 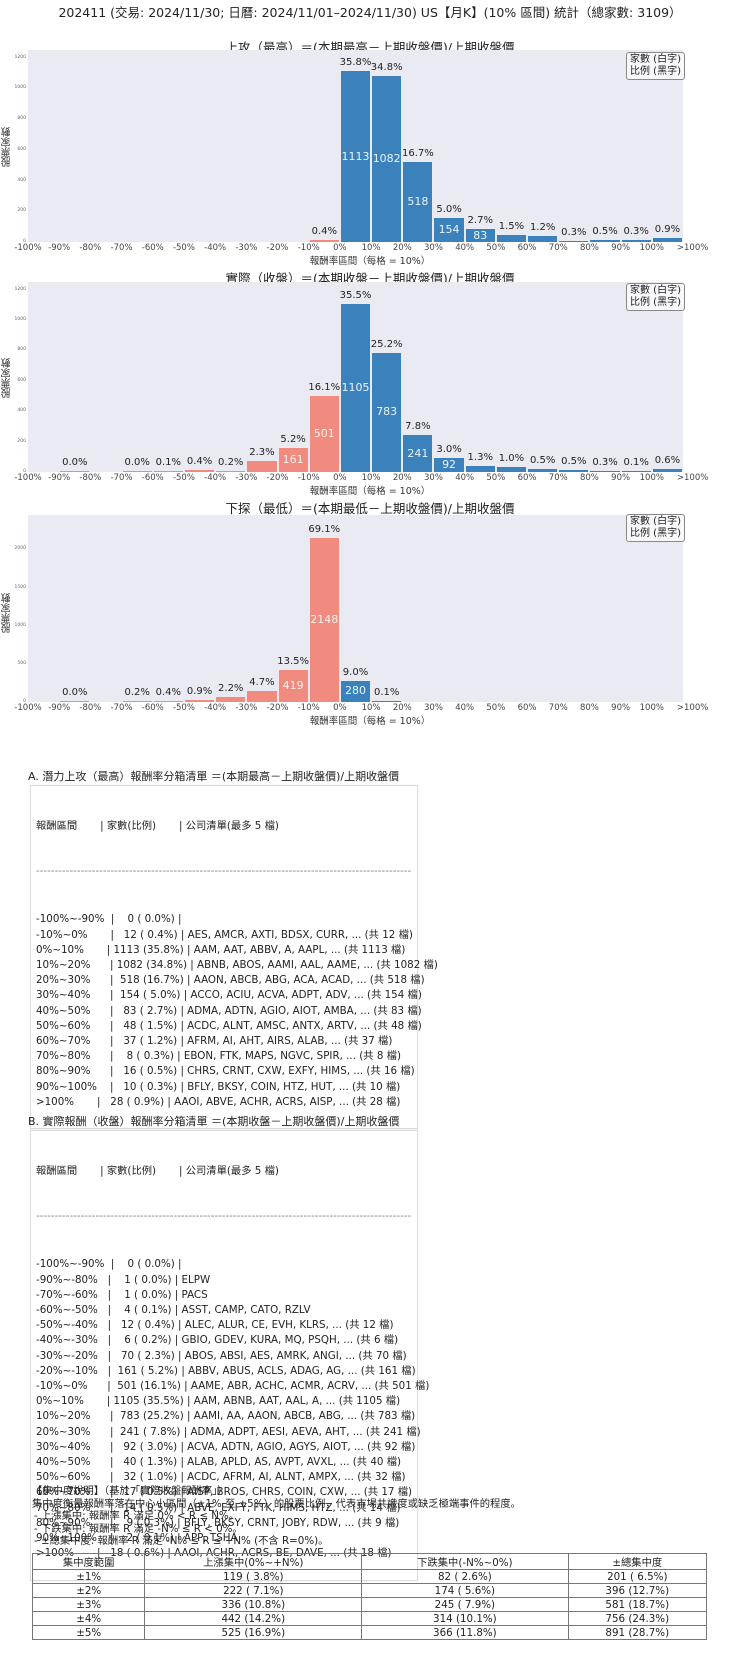 I want to click on histogram-bar: 83, so click(x=480, y=235).